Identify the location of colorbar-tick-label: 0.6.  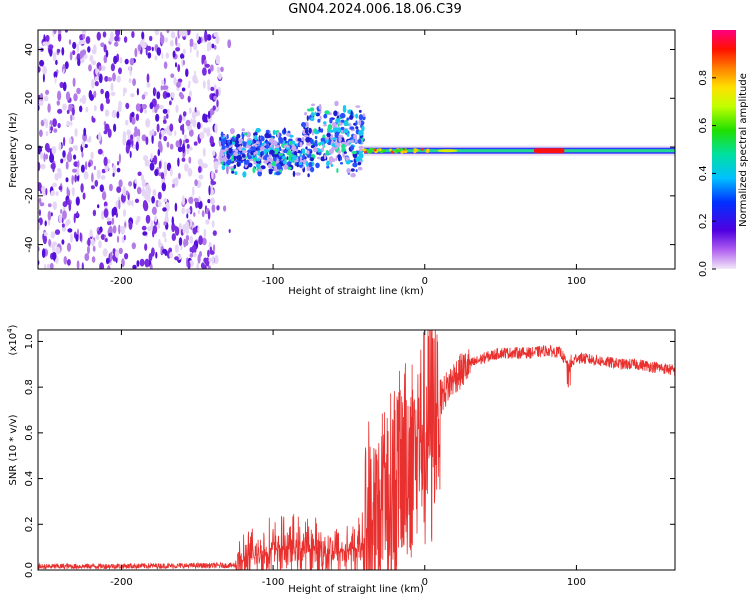
(703, 126).